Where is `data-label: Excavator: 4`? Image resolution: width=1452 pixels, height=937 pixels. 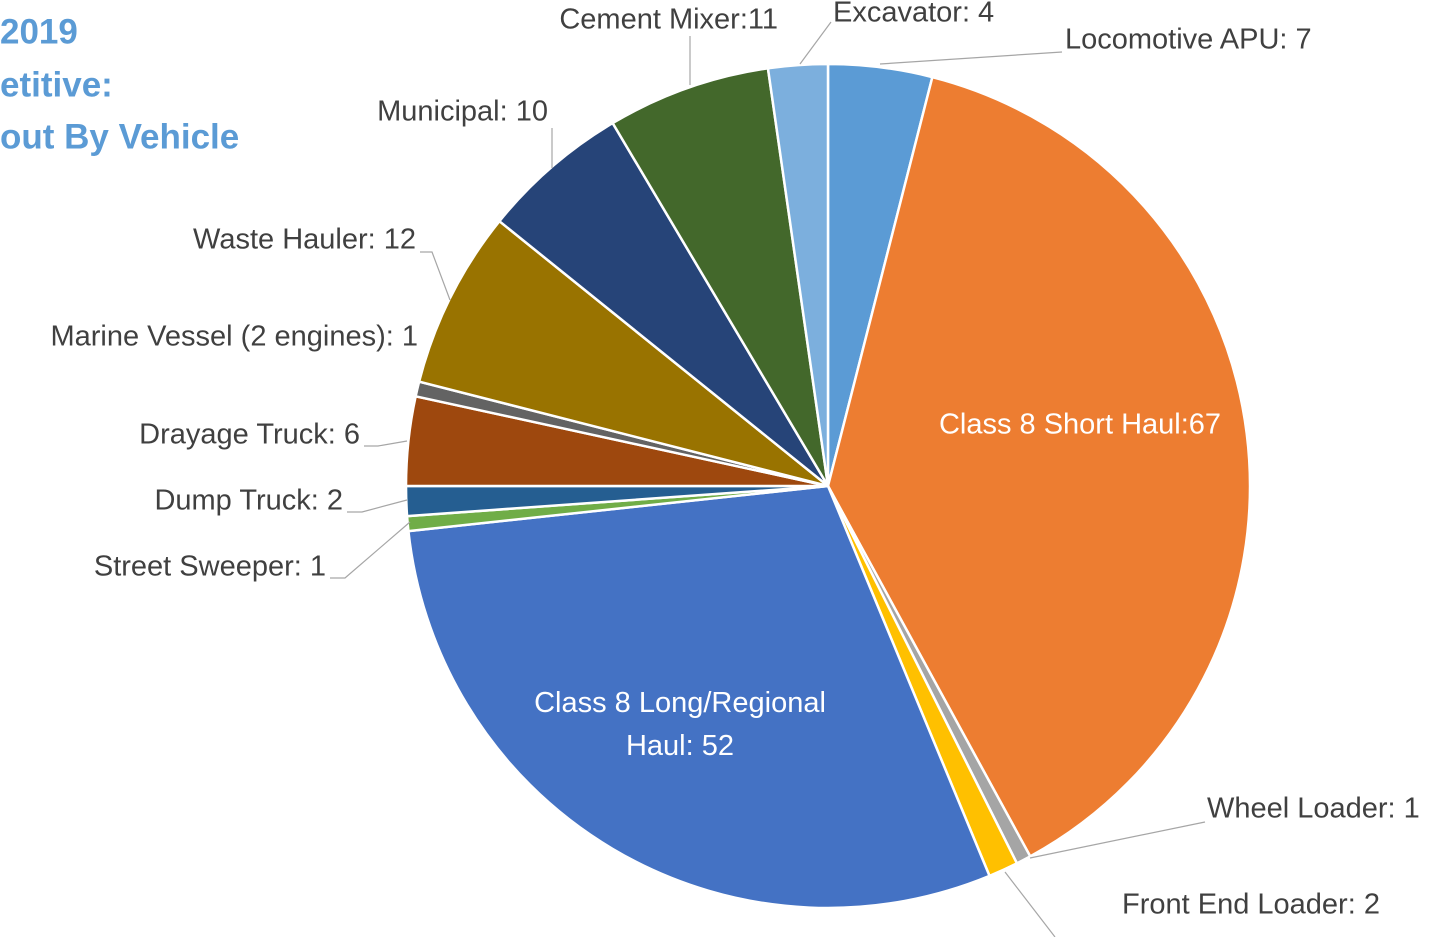 data-label: Excavator: 4 is located at coordinates (913, 14).